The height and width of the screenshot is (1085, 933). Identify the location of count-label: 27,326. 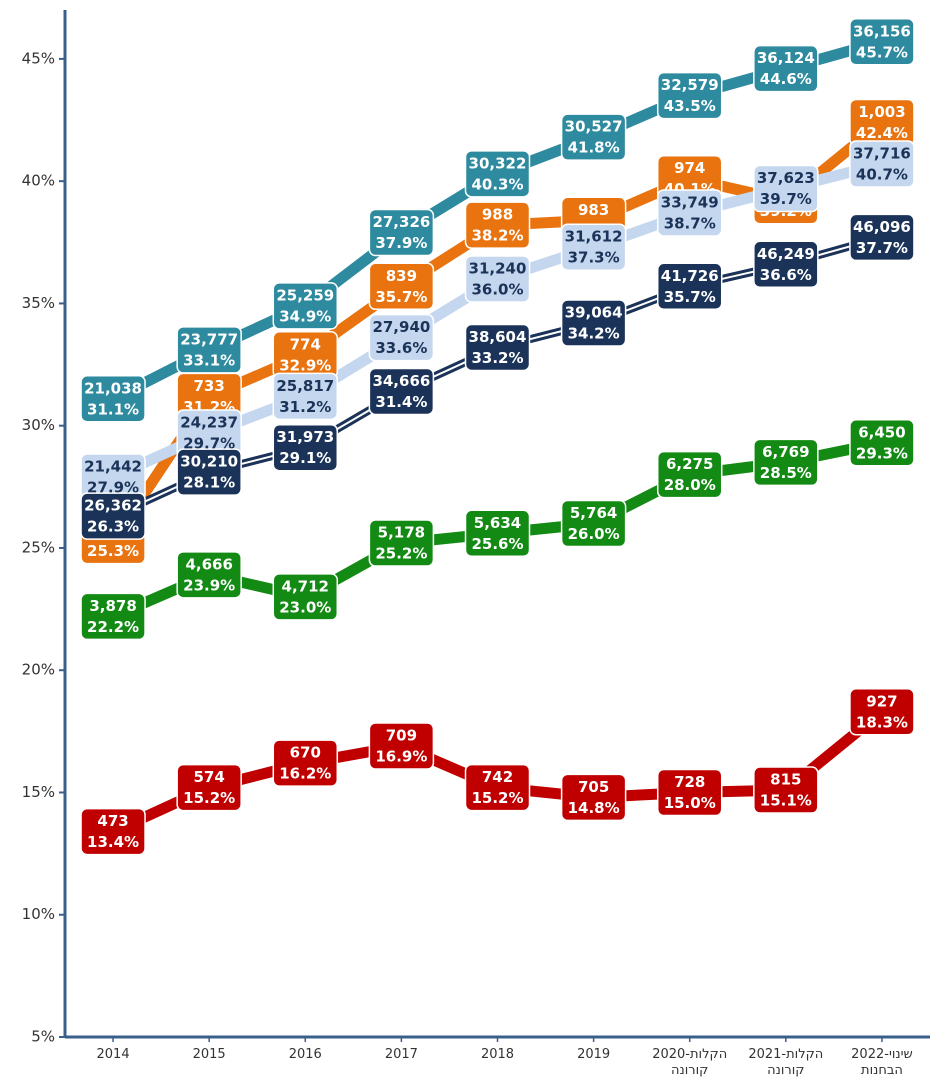
(401, 222).